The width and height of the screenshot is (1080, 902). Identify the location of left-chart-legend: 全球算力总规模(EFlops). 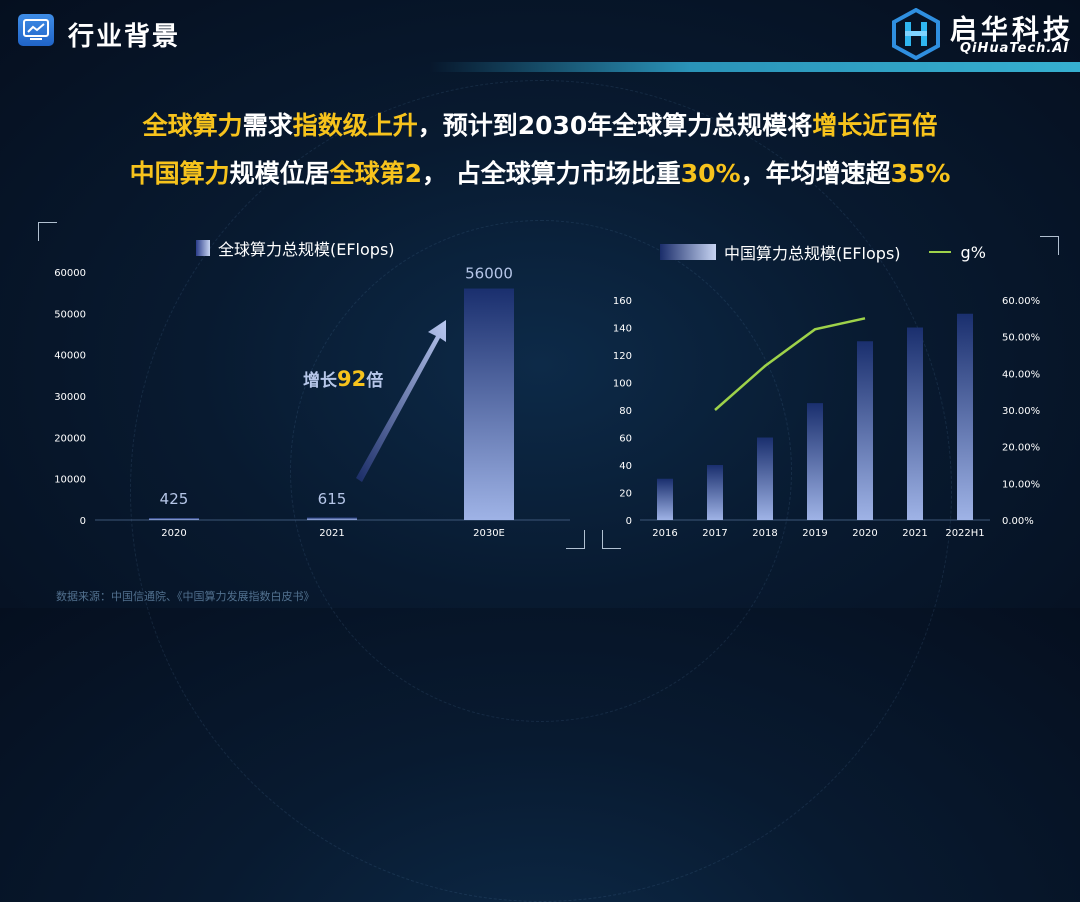
(295, 248).